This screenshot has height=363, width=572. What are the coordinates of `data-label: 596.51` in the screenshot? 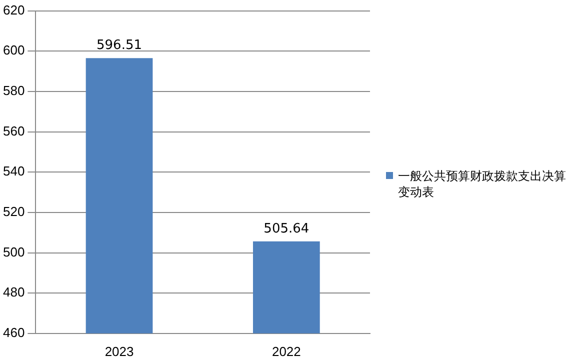 It's located at (119, 46).